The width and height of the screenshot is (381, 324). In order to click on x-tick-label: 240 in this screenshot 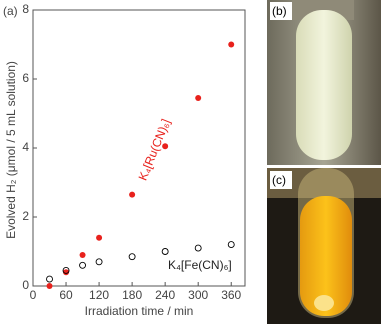, I will do `click(165, 295)`.